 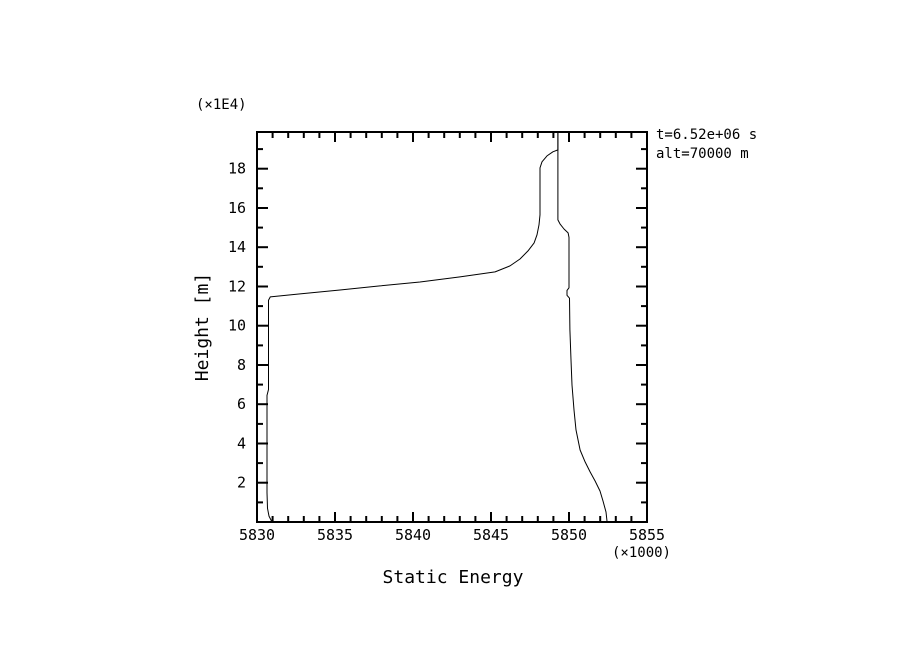 I want to click on annotation-altitude: alt=70000 m, so click(x=702, y=154).